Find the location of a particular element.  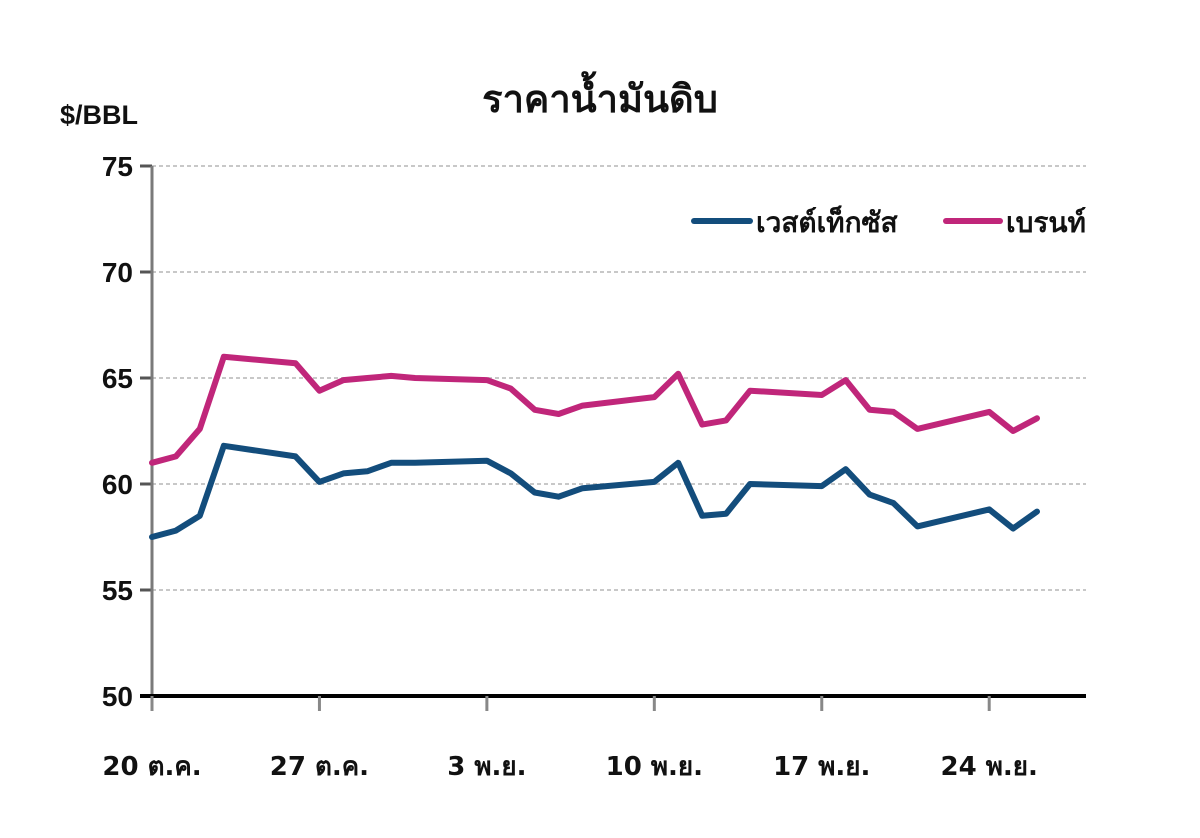

chart-title: ราคาน้ำมันดิบ is located at coordinates (600, 99).